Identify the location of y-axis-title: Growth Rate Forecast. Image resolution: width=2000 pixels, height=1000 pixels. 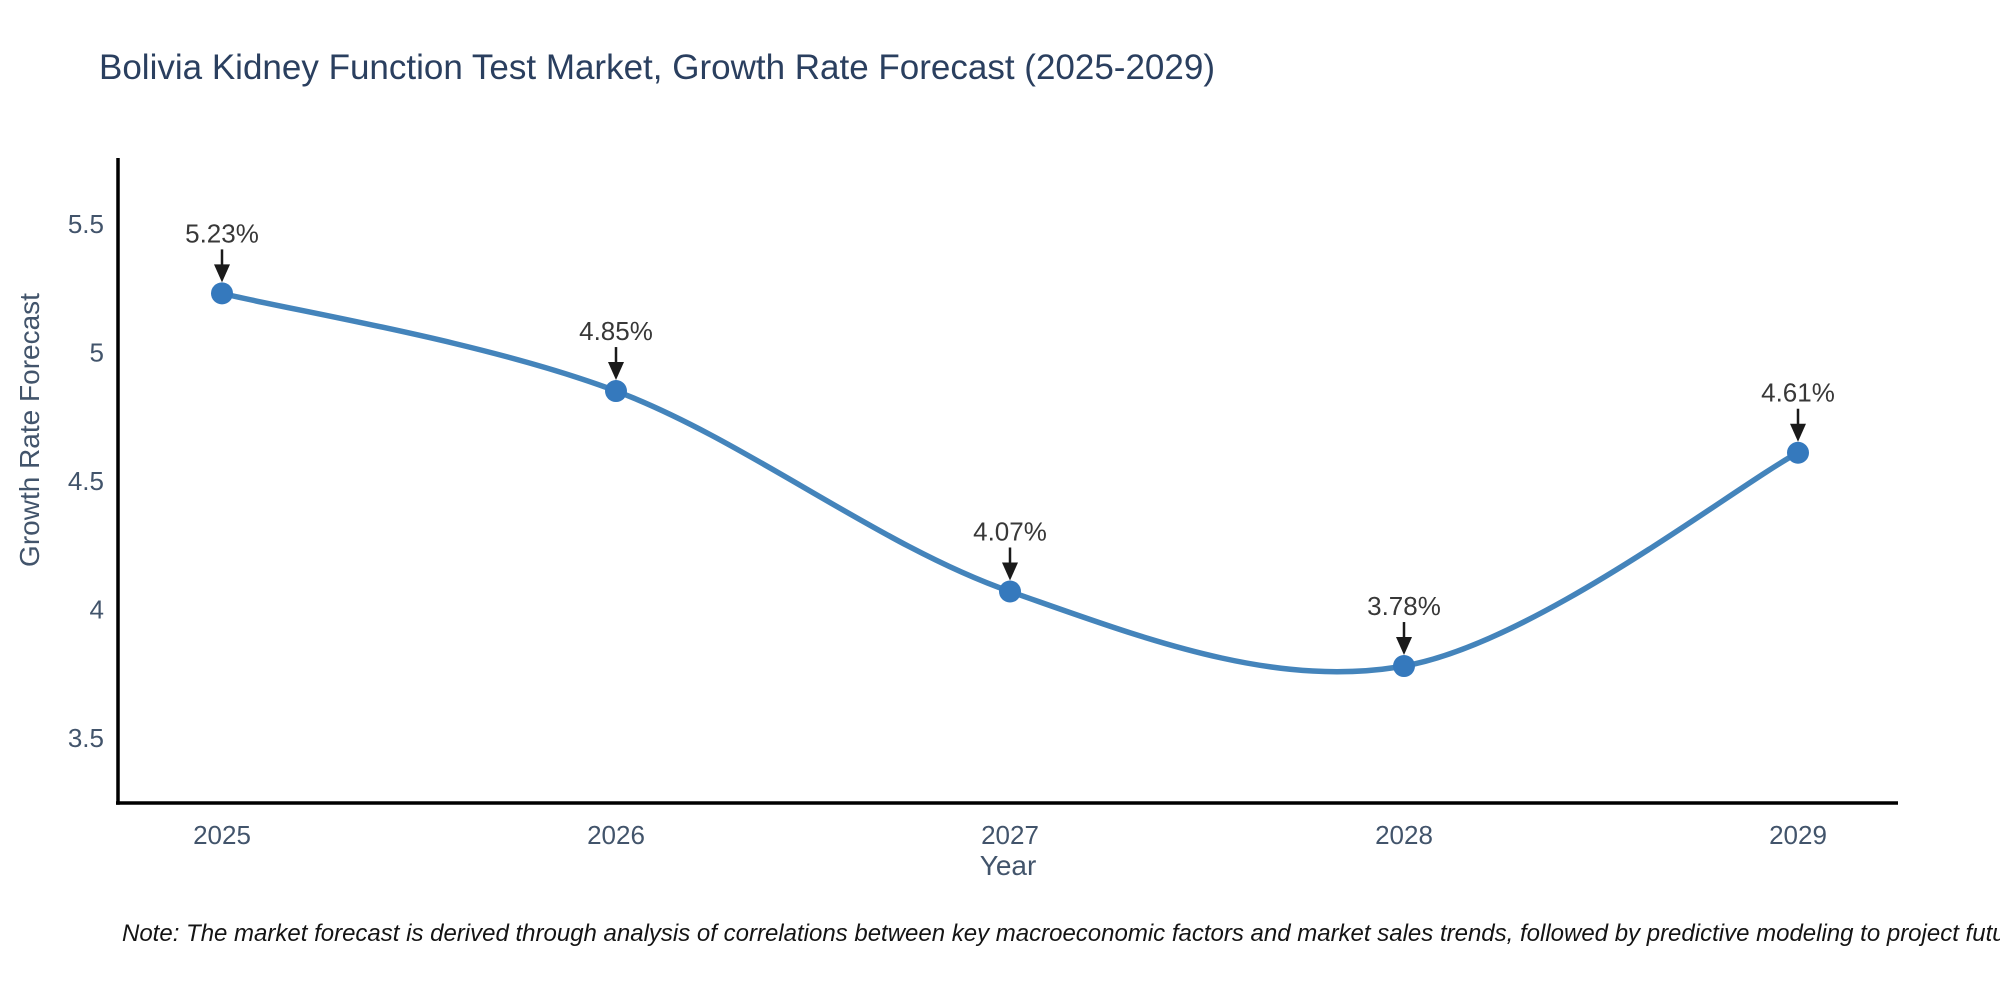
(29, 430).